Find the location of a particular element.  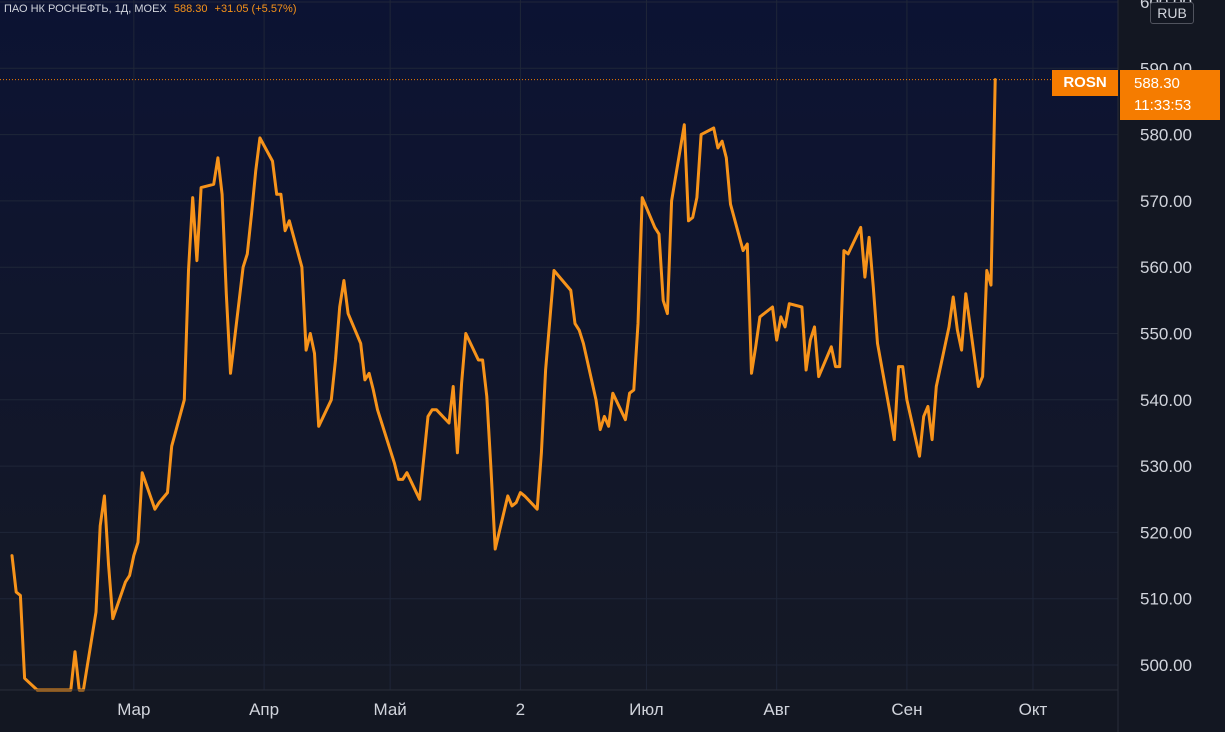

y-tick-label: 580.00 is located at coordinates (1166, 135).